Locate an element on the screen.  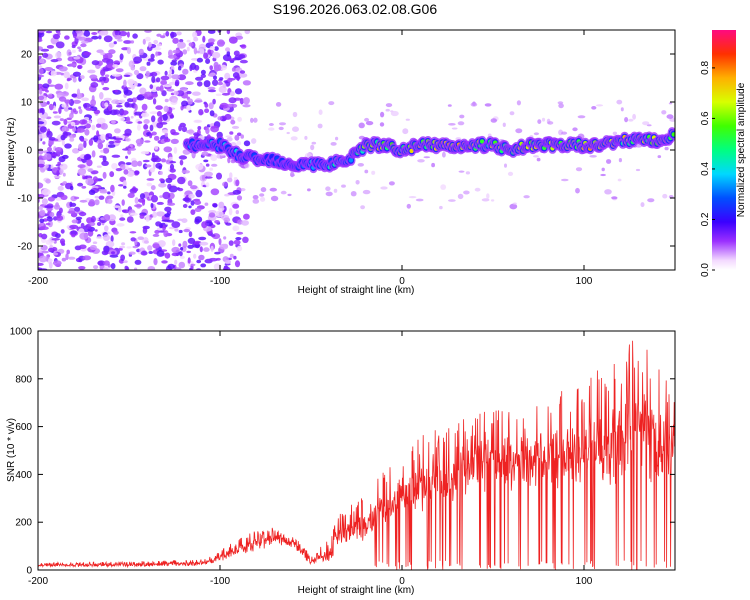
y-tick-label: 1000 is located at coordinates (21, 332).